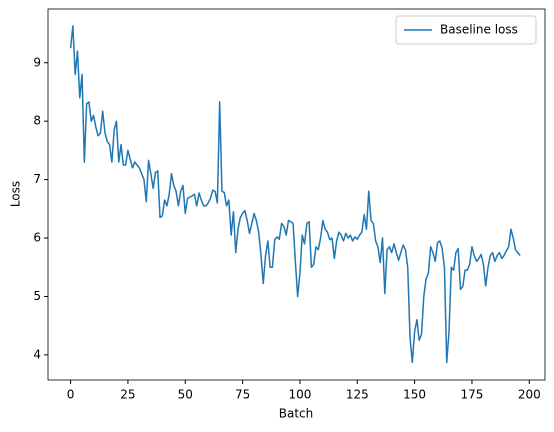 The width and height of the screenshot is (554, 432). I want to click on x-tick-label: 75, so click(242, 395).